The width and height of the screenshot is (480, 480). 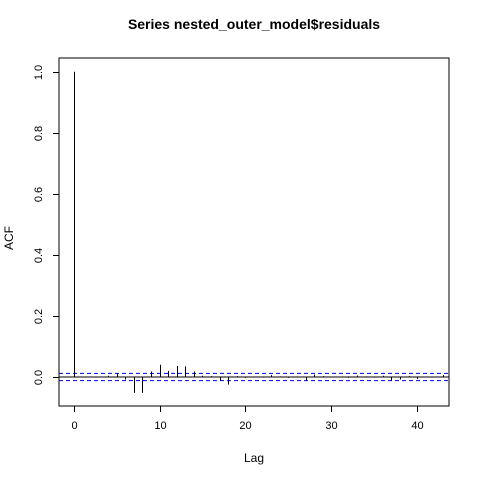 I want to click on y-tick-label: 0.2, so click(x=39, y=316).